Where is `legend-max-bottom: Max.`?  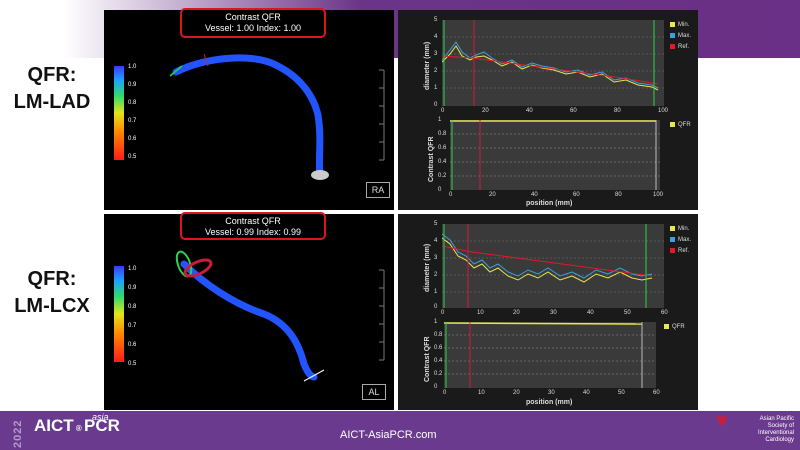 legend-max-bottom: Max. is located at coordinates (680, 240).